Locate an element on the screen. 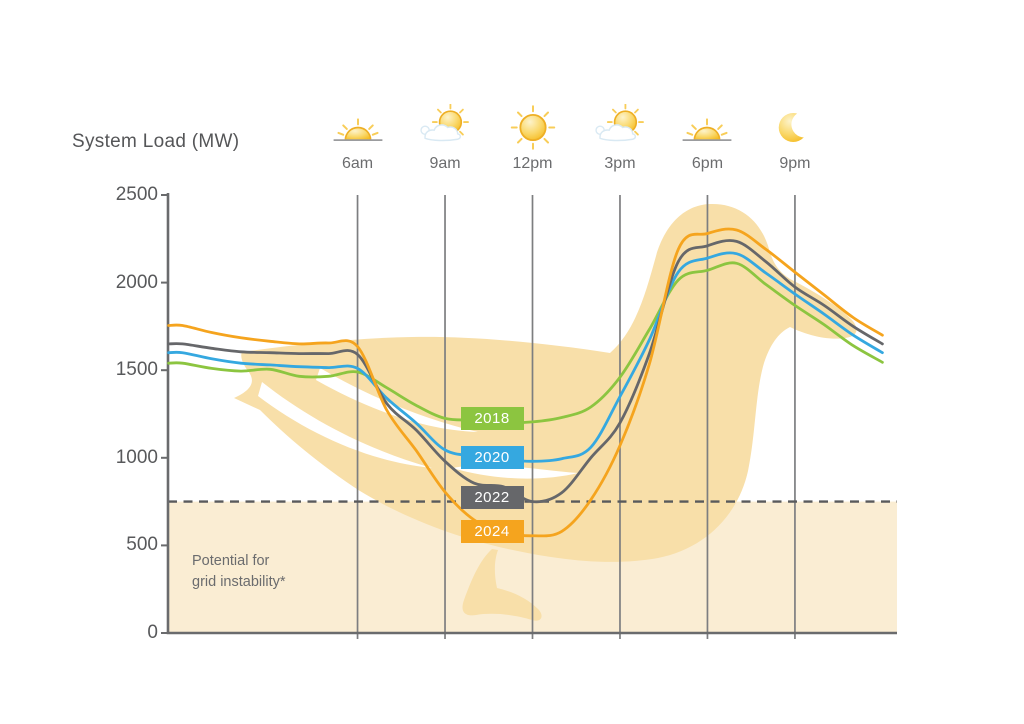 The width and height of the screenshot is (1024, 724). time-column-6am: 6am is located at coordinates (358, 138).